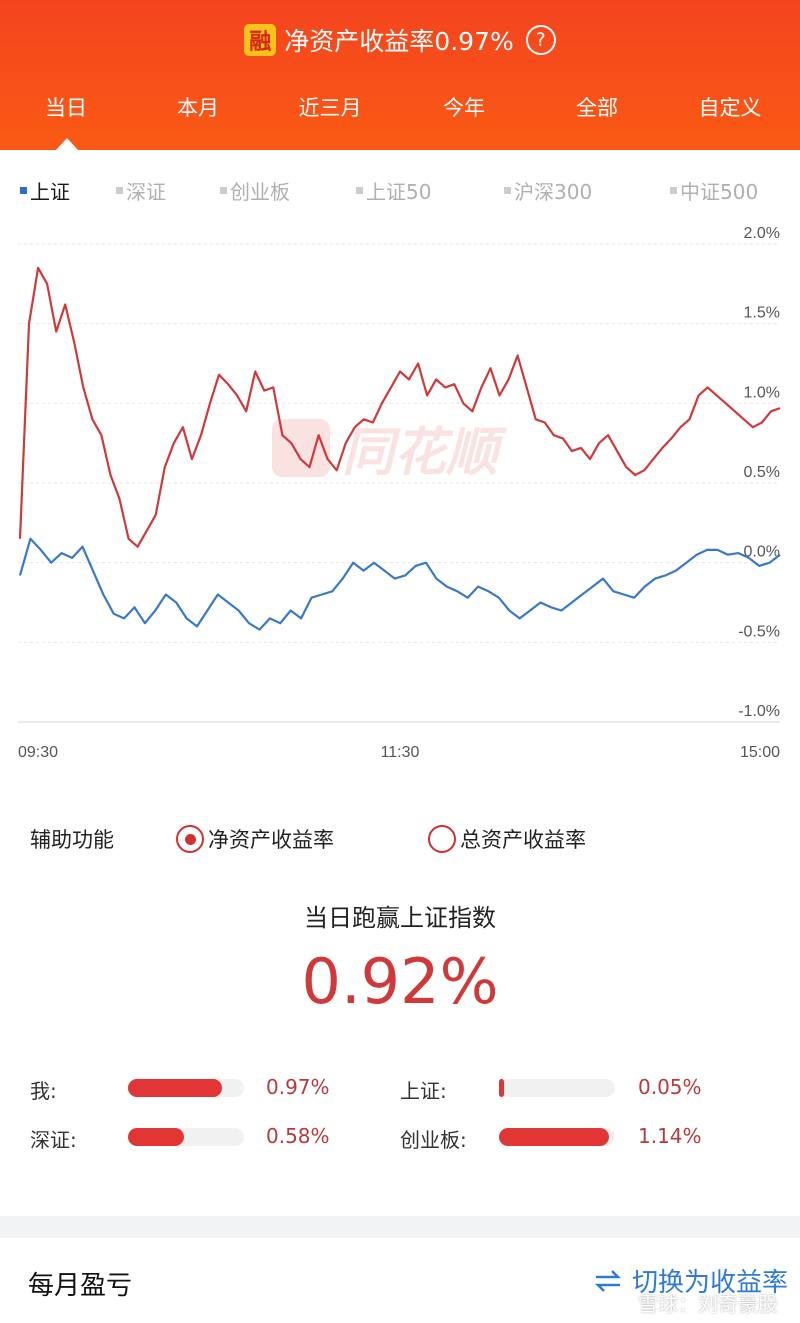  What do you see at coordinates (141, 190) in the screenshot?
I see `legend-item-shenzhen: 深证` at bounding box center [141, 190].